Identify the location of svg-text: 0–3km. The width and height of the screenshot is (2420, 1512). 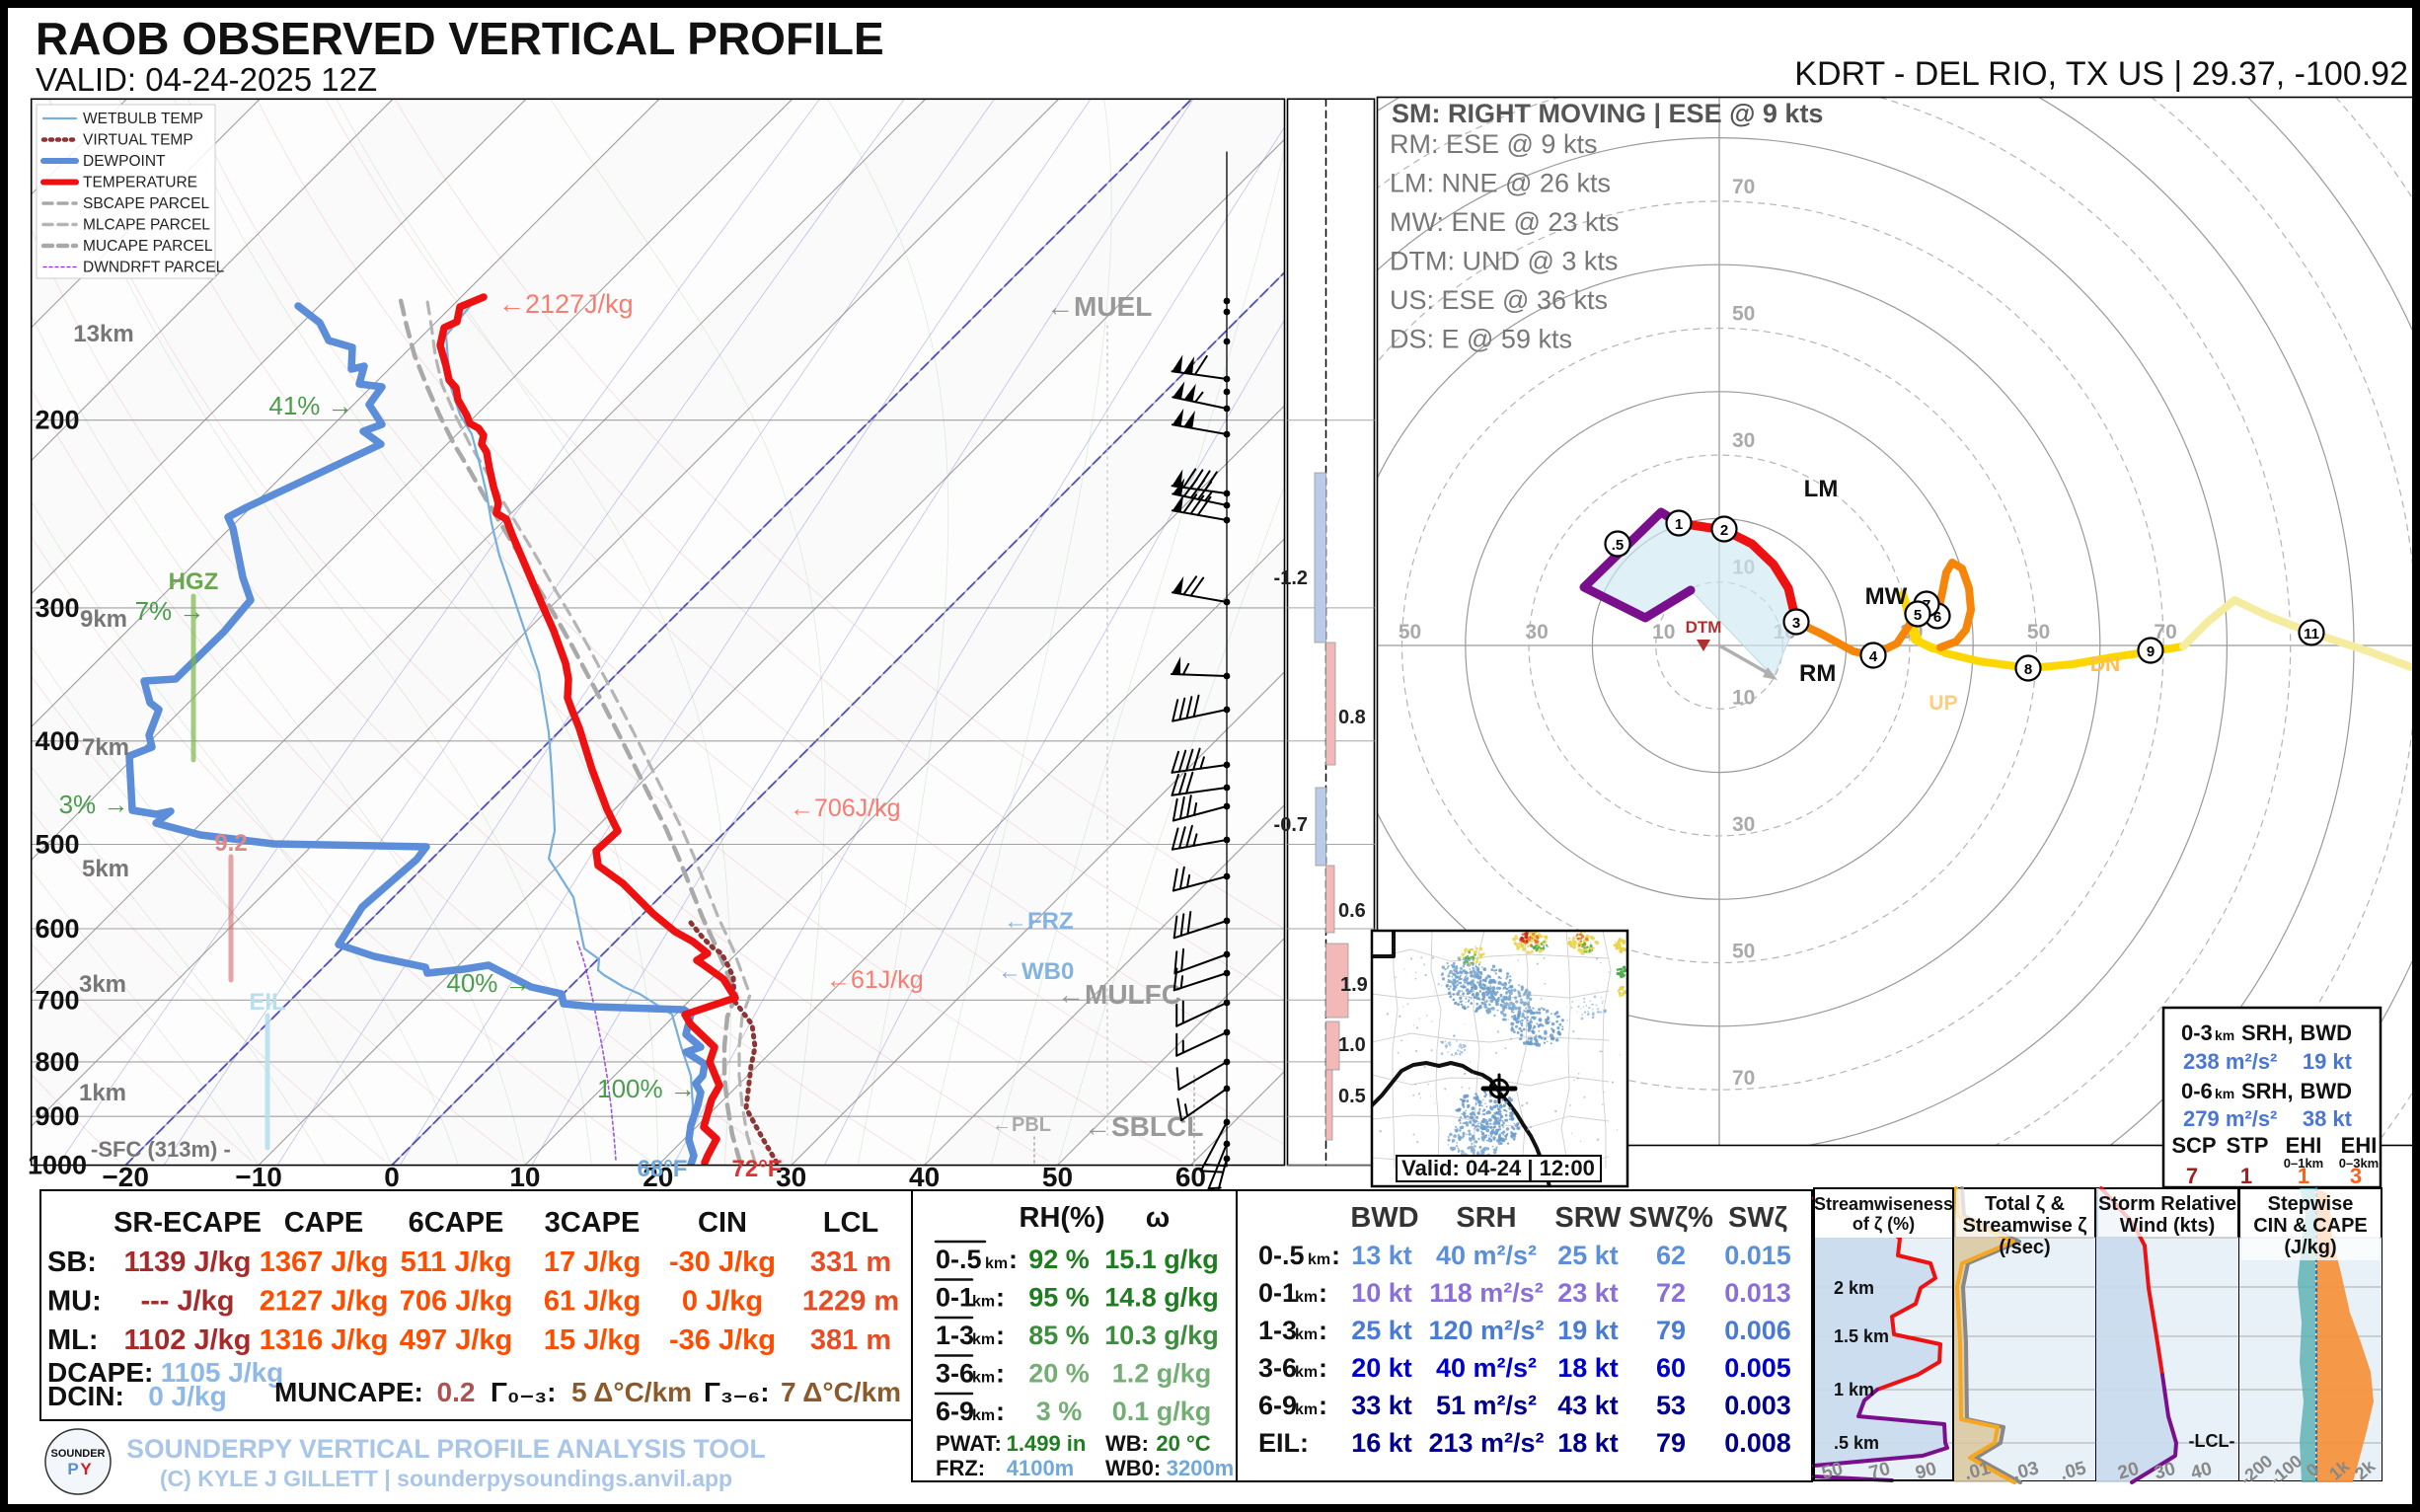
(2359, 1163).